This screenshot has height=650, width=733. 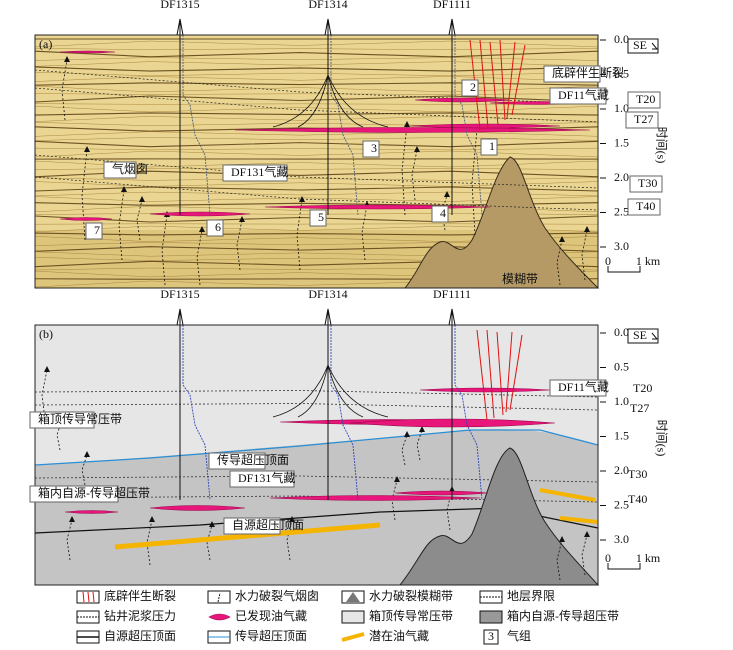 What do you see at coordinates (140, 615) in the screenshot?
I see `label: 钻井泥浆压力` at bounding box center [140, 615].